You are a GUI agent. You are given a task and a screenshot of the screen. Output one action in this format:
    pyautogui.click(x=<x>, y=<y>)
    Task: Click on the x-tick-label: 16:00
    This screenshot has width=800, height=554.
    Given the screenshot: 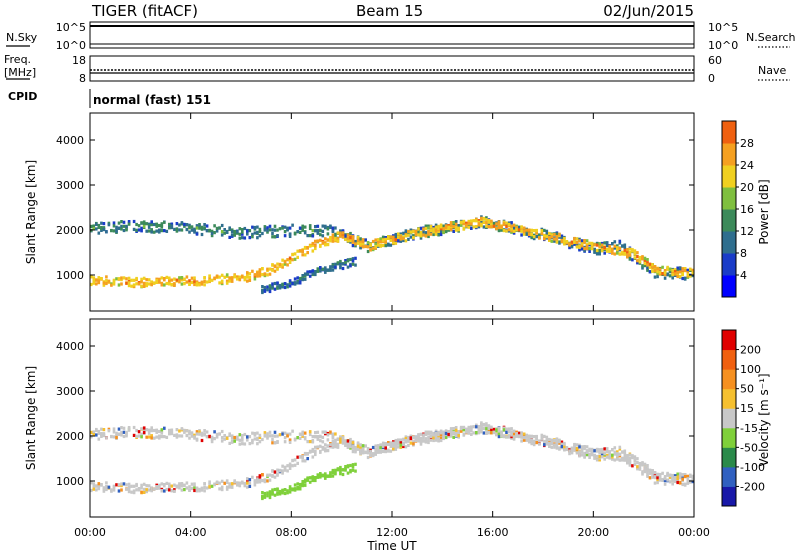 What is the action you would take?
    pyautogui.click(x=493, y=532)
    